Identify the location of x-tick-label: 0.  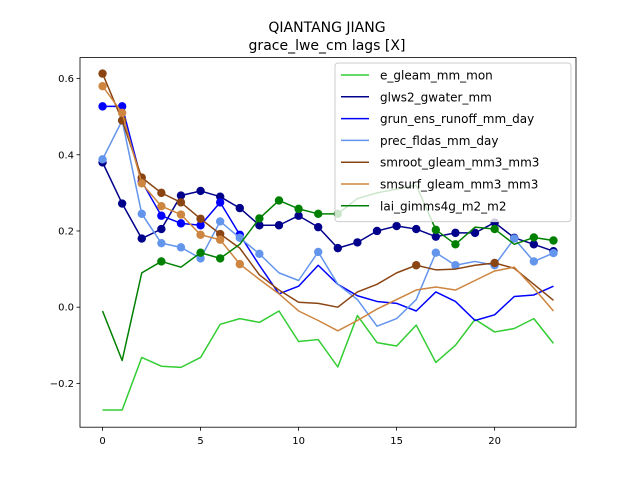
(102, 441).